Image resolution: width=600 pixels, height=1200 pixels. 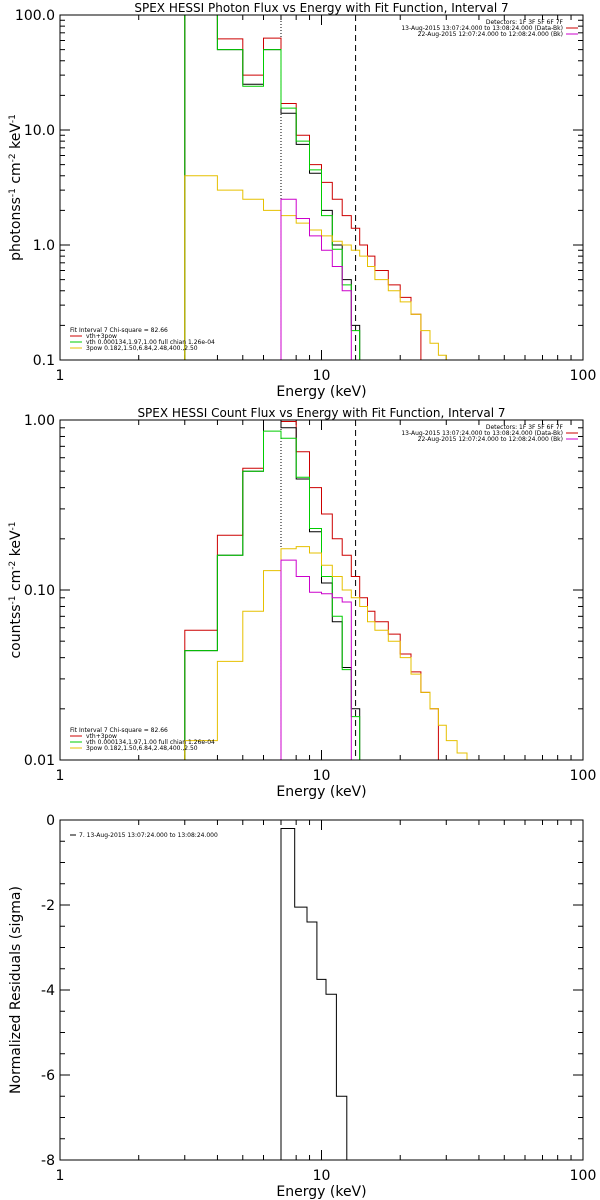 I want to click on y-tick-label: 1.00, so click(x=39, y=421).